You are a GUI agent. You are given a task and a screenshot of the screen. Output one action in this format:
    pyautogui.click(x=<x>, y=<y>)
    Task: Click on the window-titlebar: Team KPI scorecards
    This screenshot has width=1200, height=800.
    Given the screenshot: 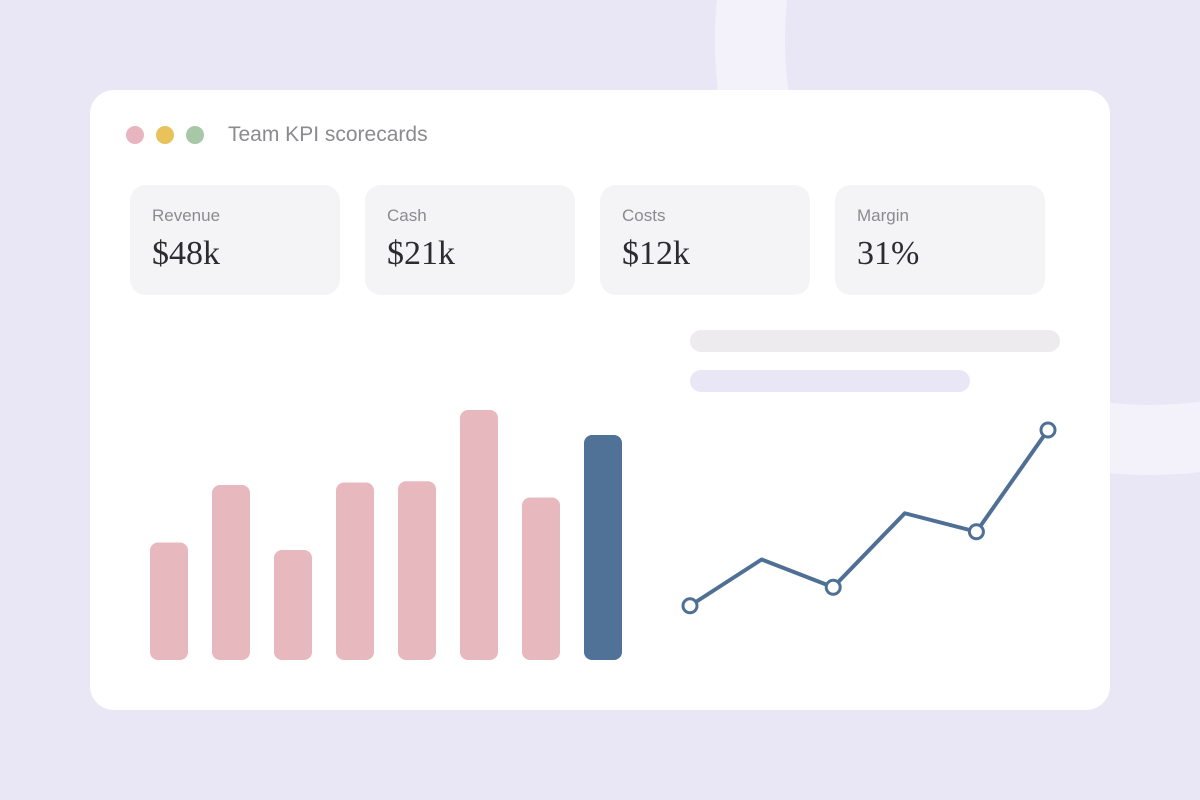 What is the action you would take?
    pyautogui.click(x=277, y=135)
    